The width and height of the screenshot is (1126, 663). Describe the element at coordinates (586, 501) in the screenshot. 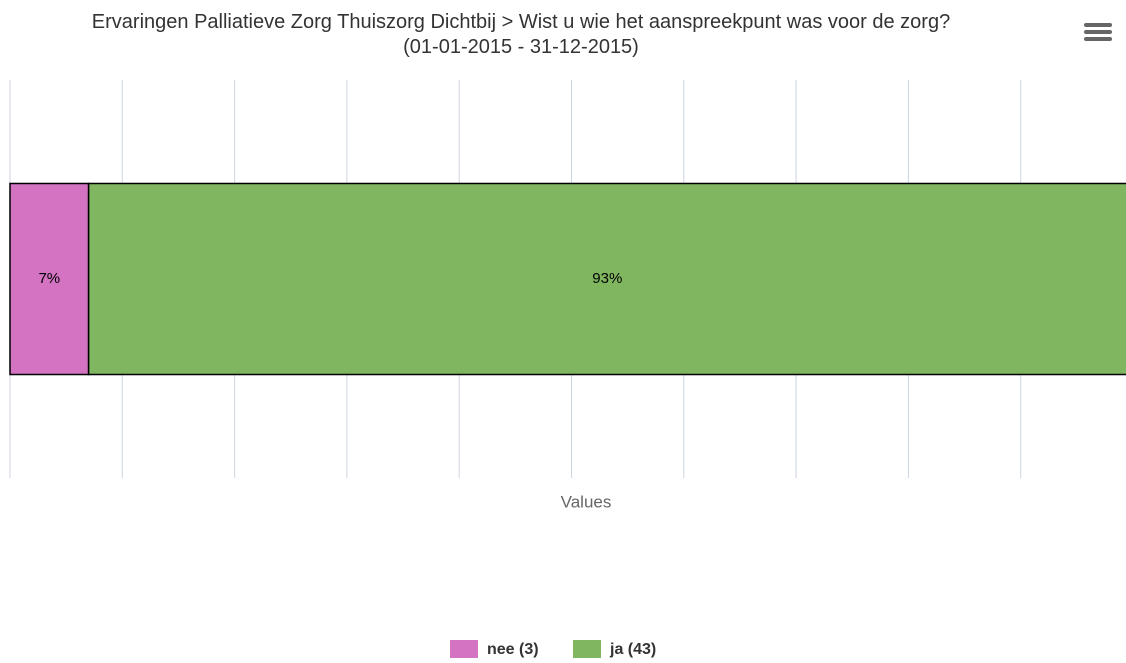

I see `x-axis-title: Values` at that location.